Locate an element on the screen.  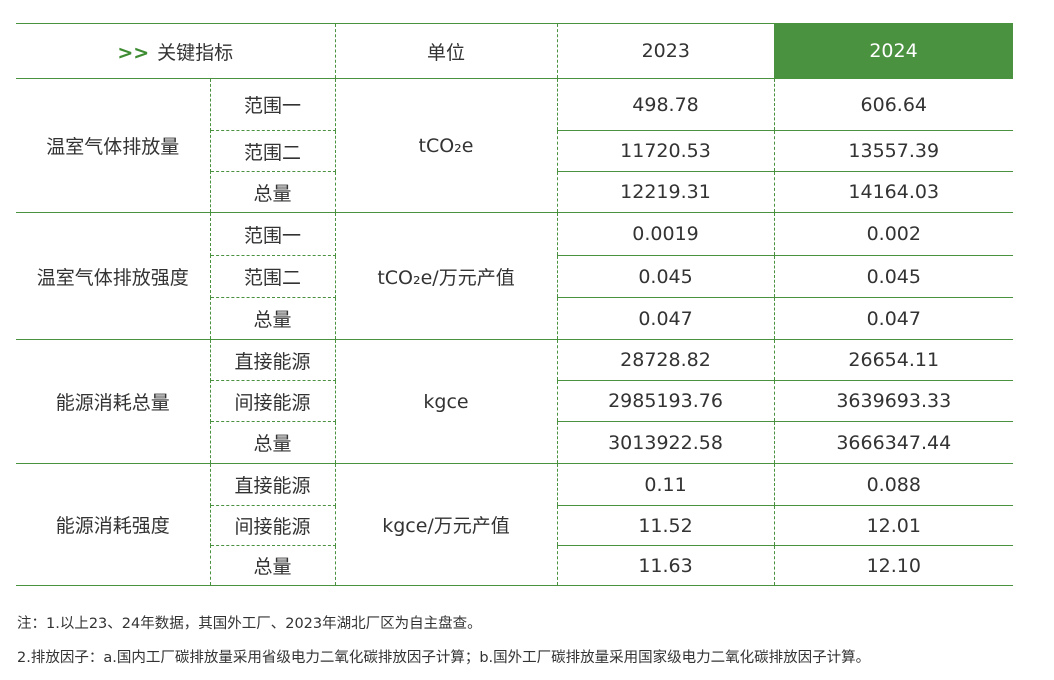
group-name: 能源消耗强度 is located at coordinates (113, 524).